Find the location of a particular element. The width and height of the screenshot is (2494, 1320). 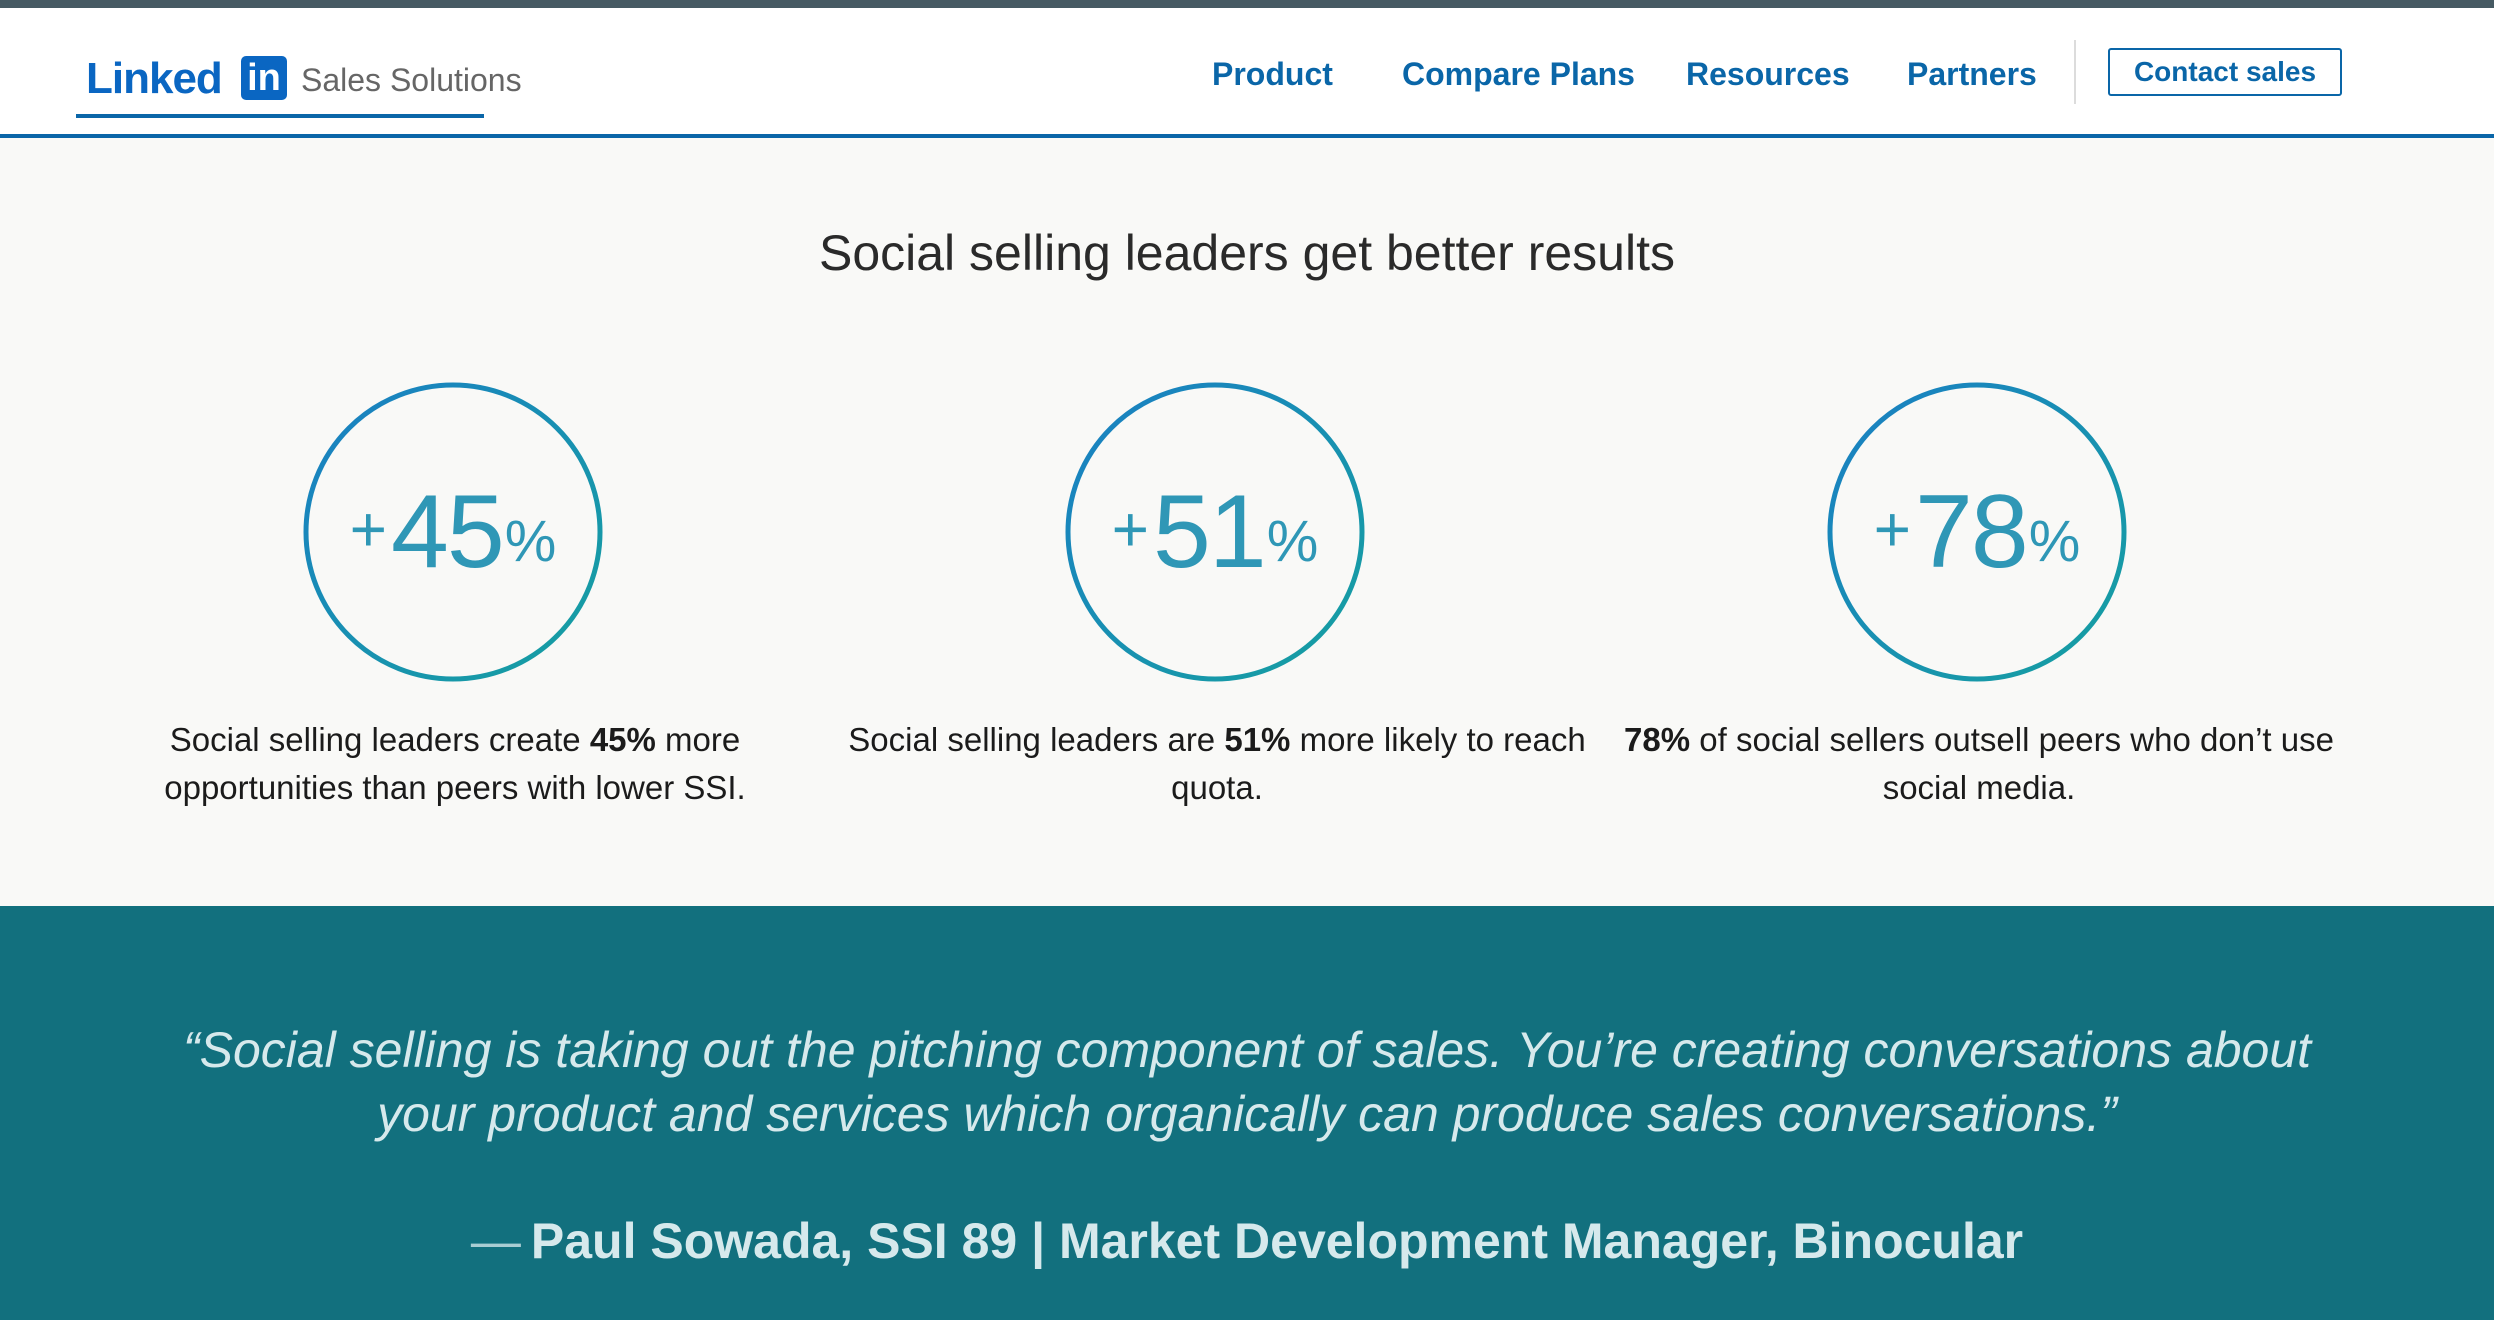

stat-number: 45 is located at coordinates (448, 531).